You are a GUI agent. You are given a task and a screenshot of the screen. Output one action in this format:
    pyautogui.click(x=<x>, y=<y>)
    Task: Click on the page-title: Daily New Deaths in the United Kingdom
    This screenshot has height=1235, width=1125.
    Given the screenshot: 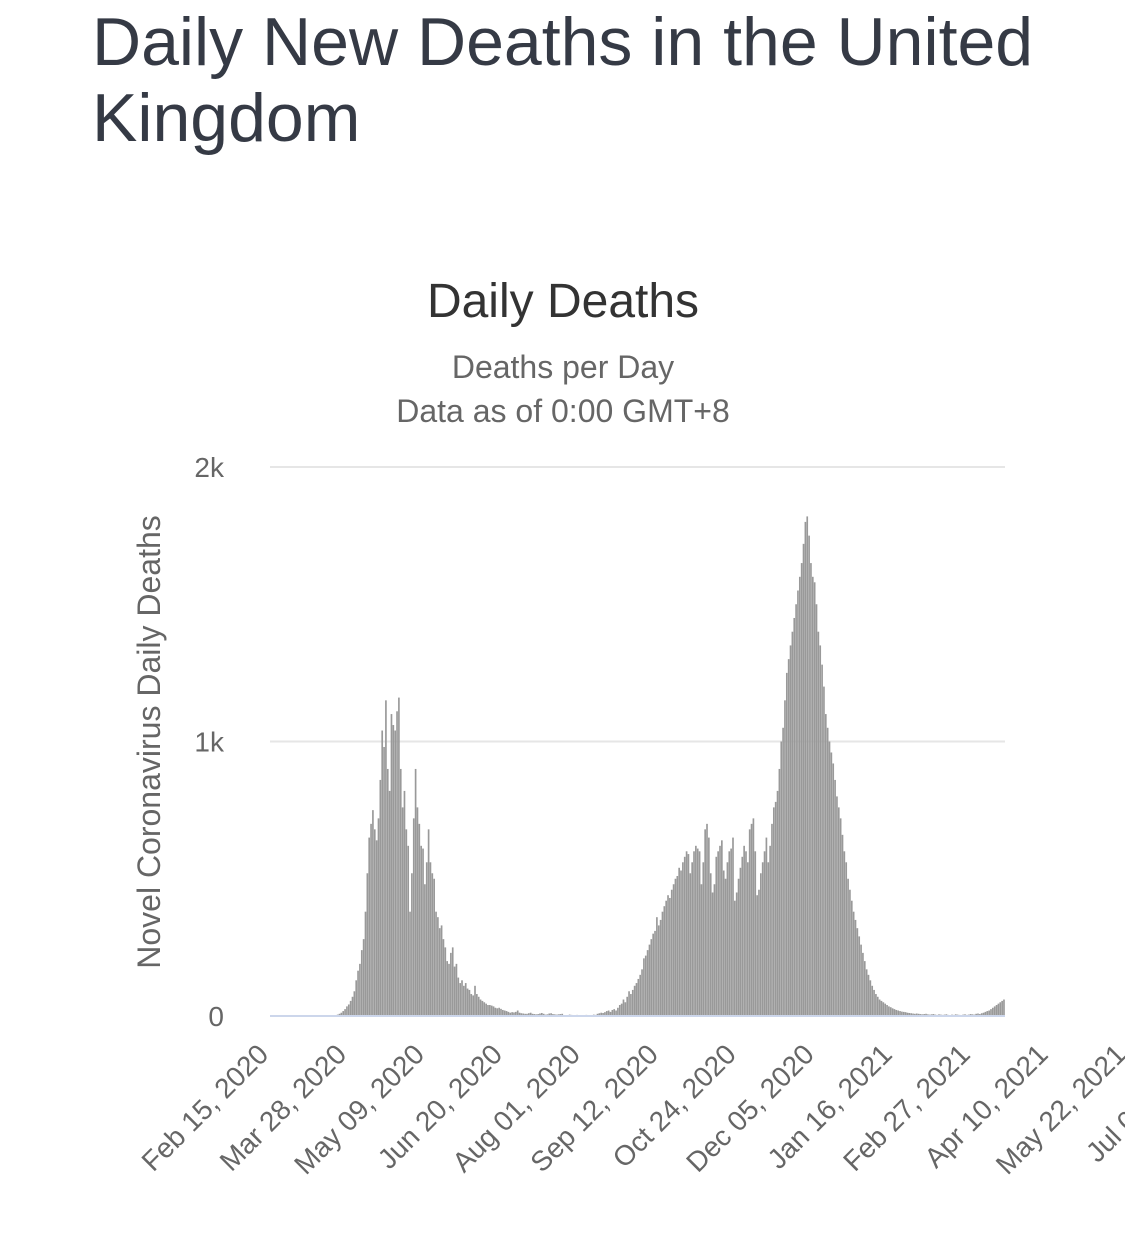 What is the action you would take?
    pyautogui.click(x=563, y=80)
    